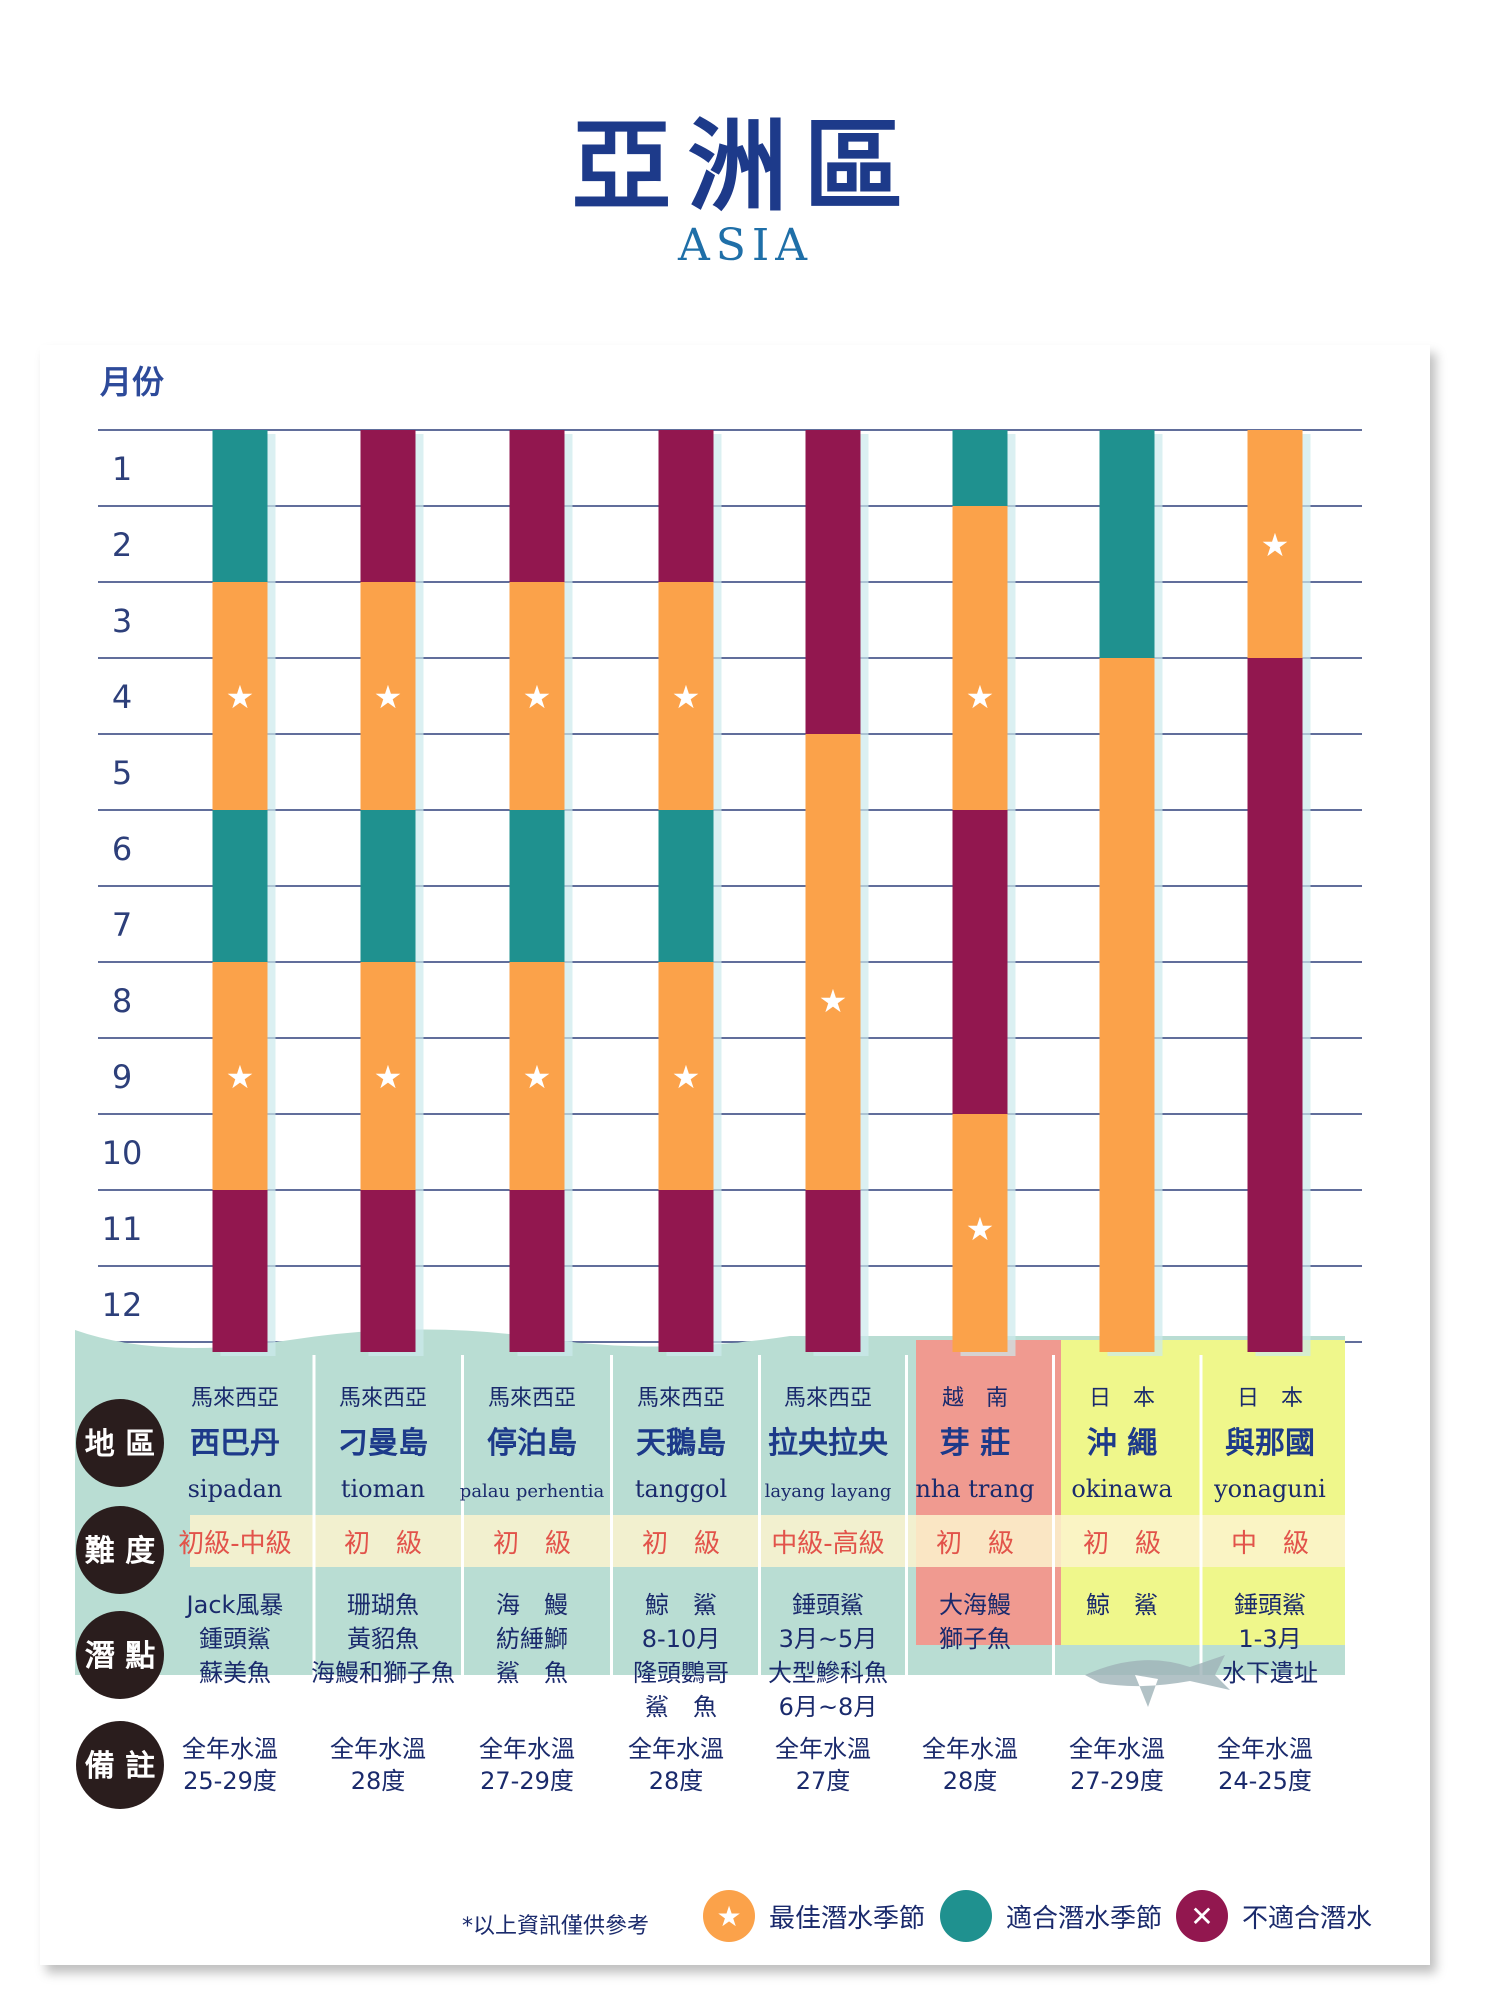  I want to click on month-label: 11, so click(122, 1229).